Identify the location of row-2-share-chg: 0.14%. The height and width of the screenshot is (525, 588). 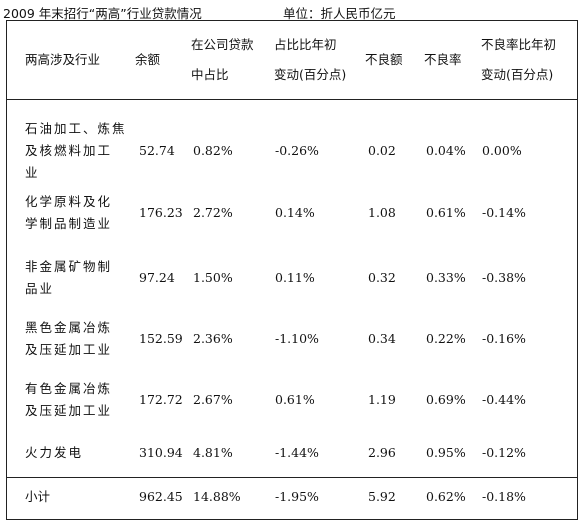
(295, 212).